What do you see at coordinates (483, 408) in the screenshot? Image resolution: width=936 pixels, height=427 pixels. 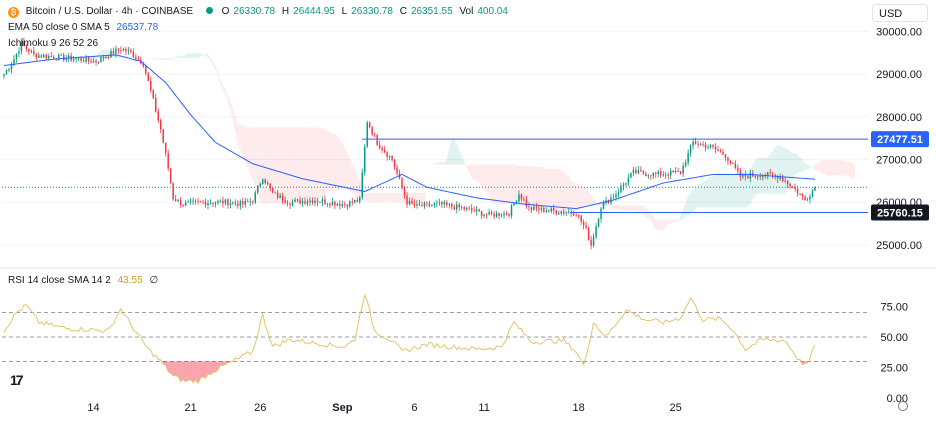 I see `time-tick-label: 11` at bounding box center [483, 408].